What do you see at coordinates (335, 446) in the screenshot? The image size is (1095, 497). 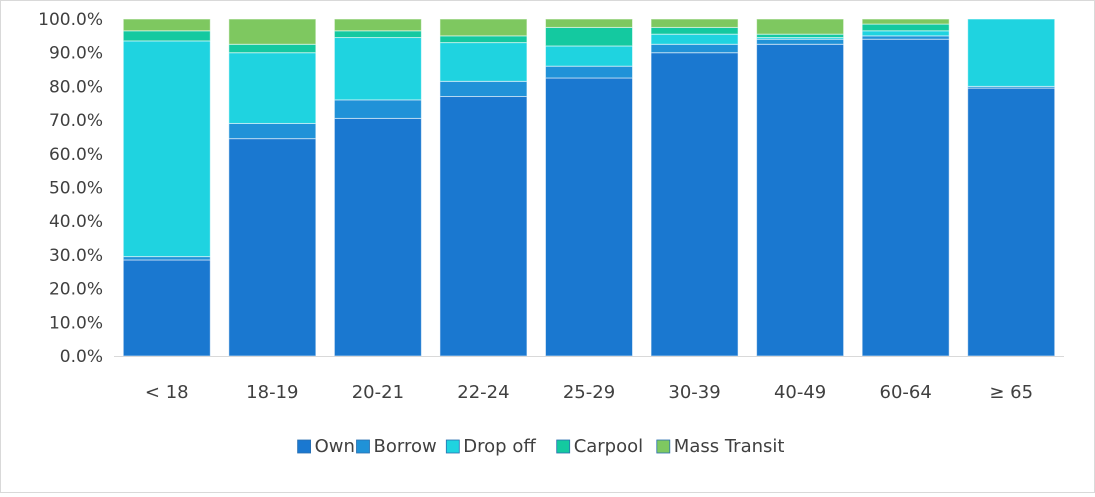 I see `legend-label: Own` at bounding box center [335, 446].